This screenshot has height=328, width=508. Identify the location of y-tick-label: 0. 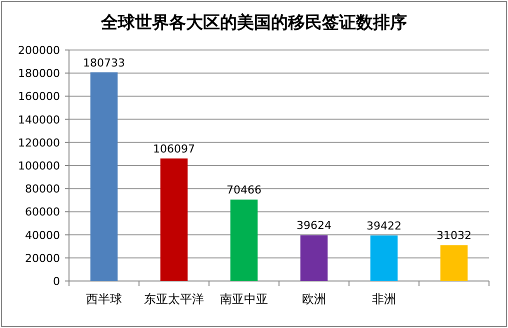
(56, 281).